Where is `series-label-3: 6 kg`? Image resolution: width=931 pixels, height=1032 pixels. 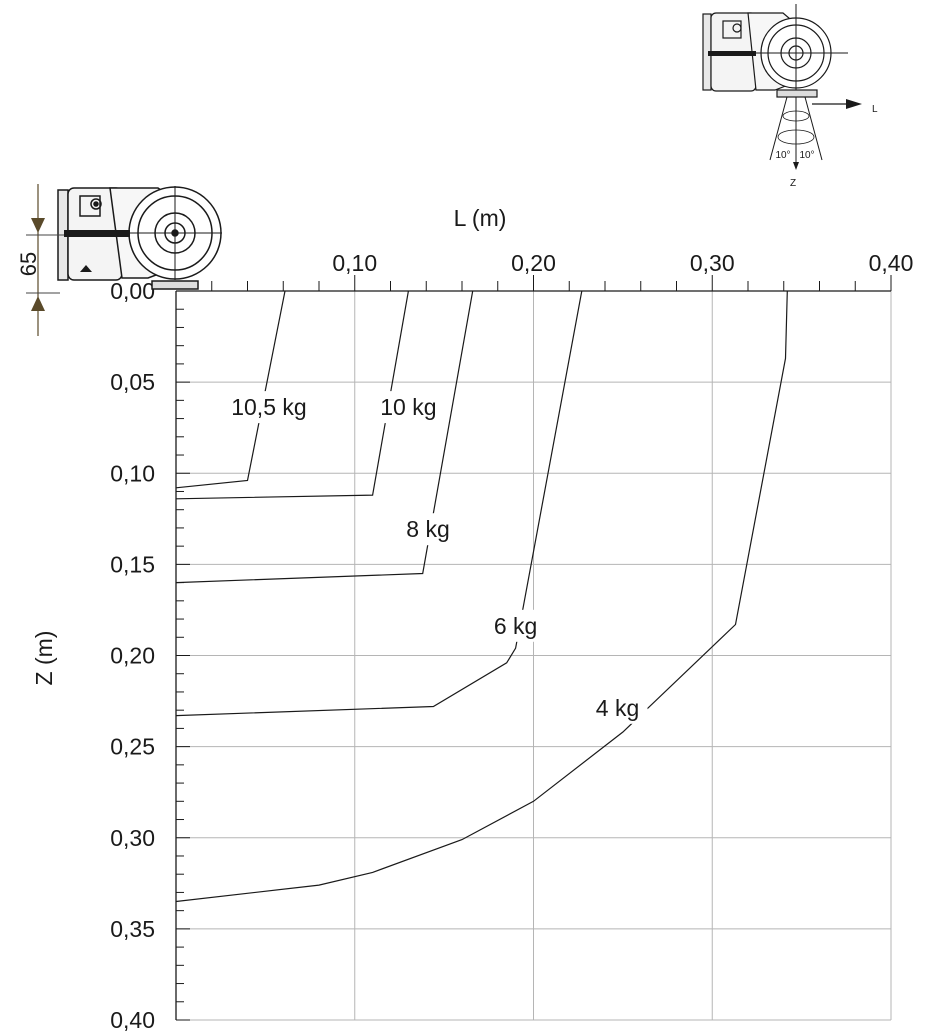
series-label-3: 6 kg is located at coordinates (515, 626).